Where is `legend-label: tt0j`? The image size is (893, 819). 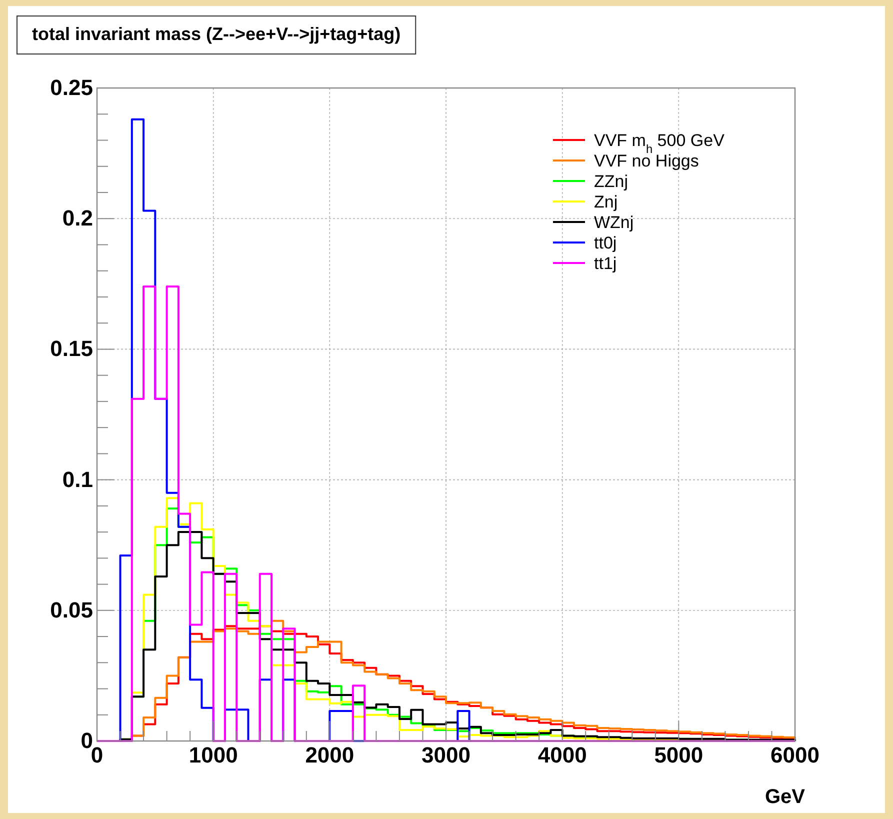
legend-label: tt0j is located at coordinates (605, 243).